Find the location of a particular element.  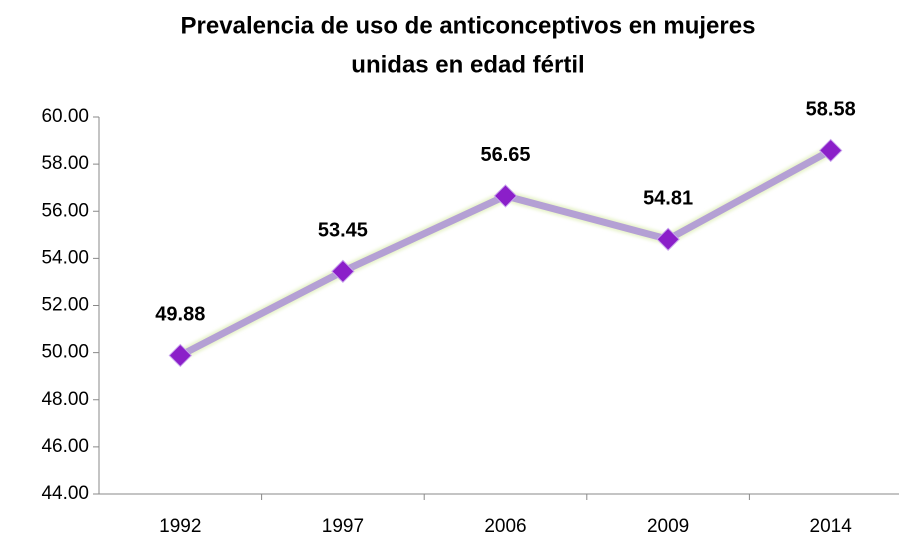

data-label: 56.65 is located at coordinates (505, 155).